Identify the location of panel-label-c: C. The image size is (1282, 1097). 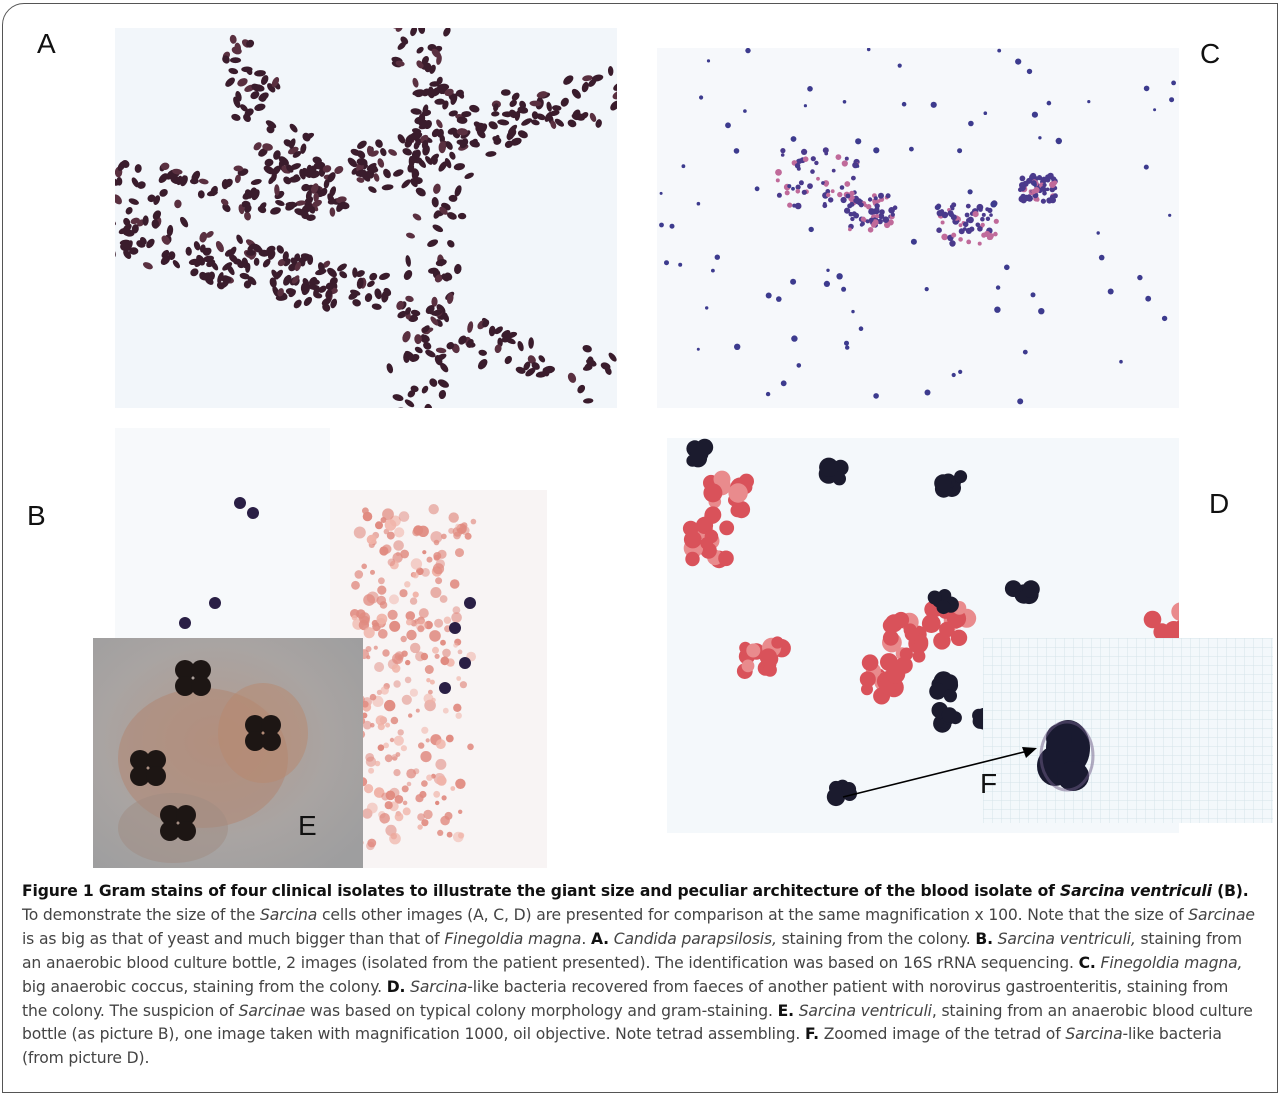
(1210, 53).